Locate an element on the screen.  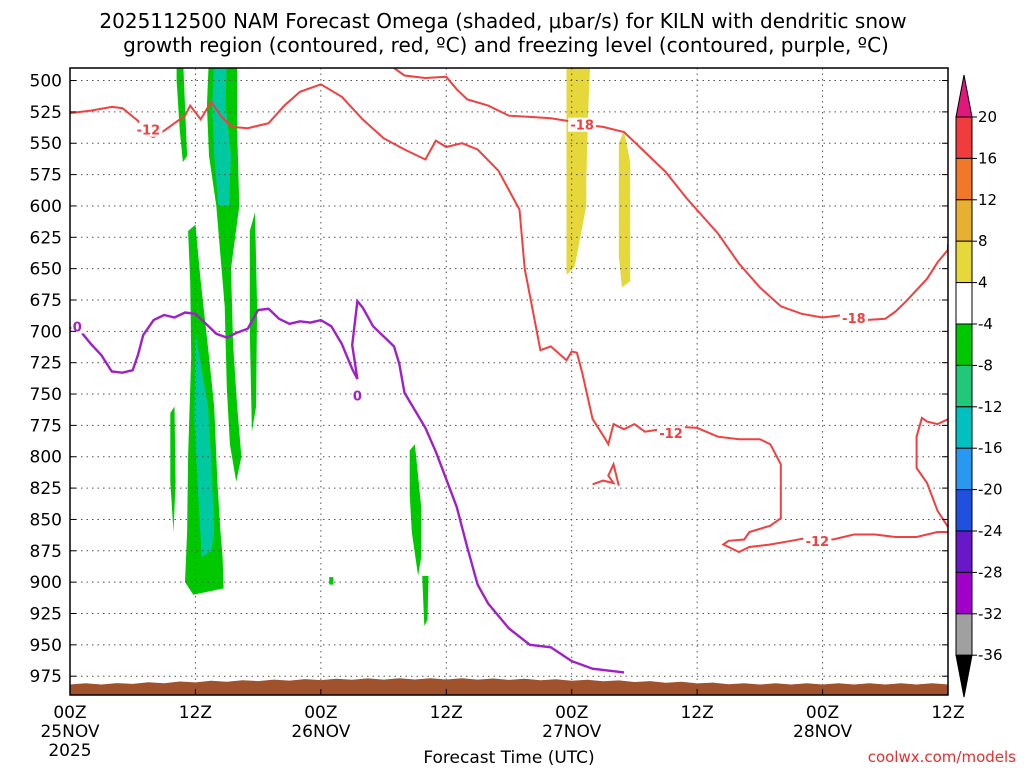
contour-dgz-minus12-small is located at coordinates (606, 473).